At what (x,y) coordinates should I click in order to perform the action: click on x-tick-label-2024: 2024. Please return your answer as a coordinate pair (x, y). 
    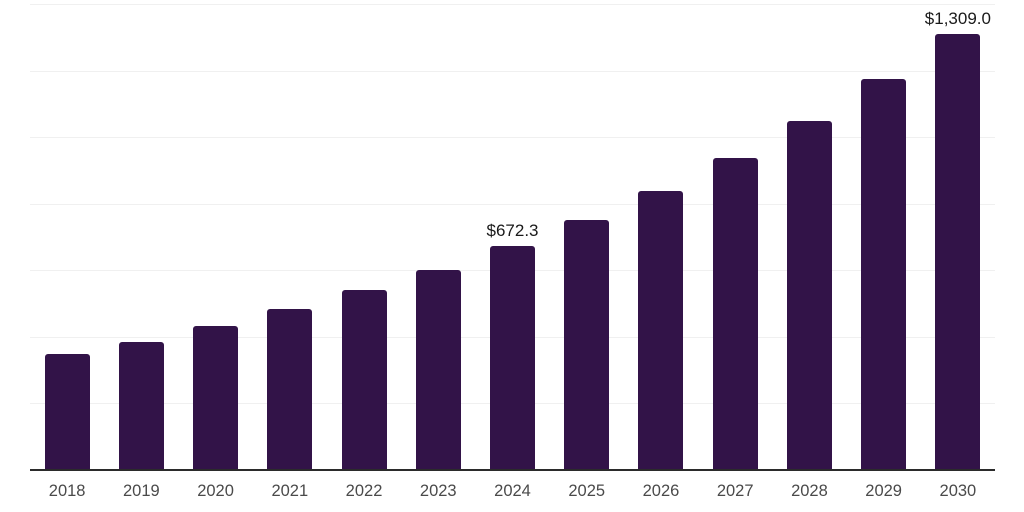
    Looking at the image, I should click on (512, 491).